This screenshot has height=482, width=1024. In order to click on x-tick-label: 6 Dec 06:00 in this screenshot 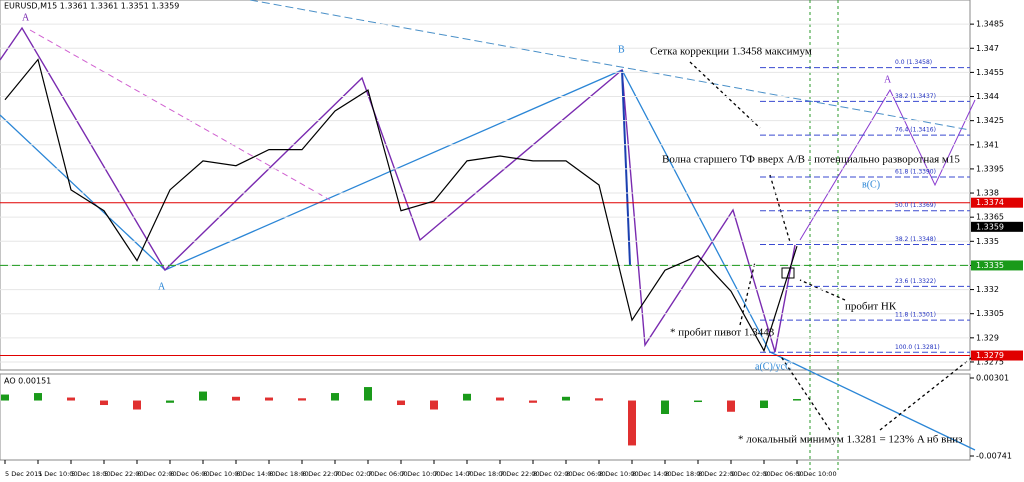, I will do `click(190, 474)`.